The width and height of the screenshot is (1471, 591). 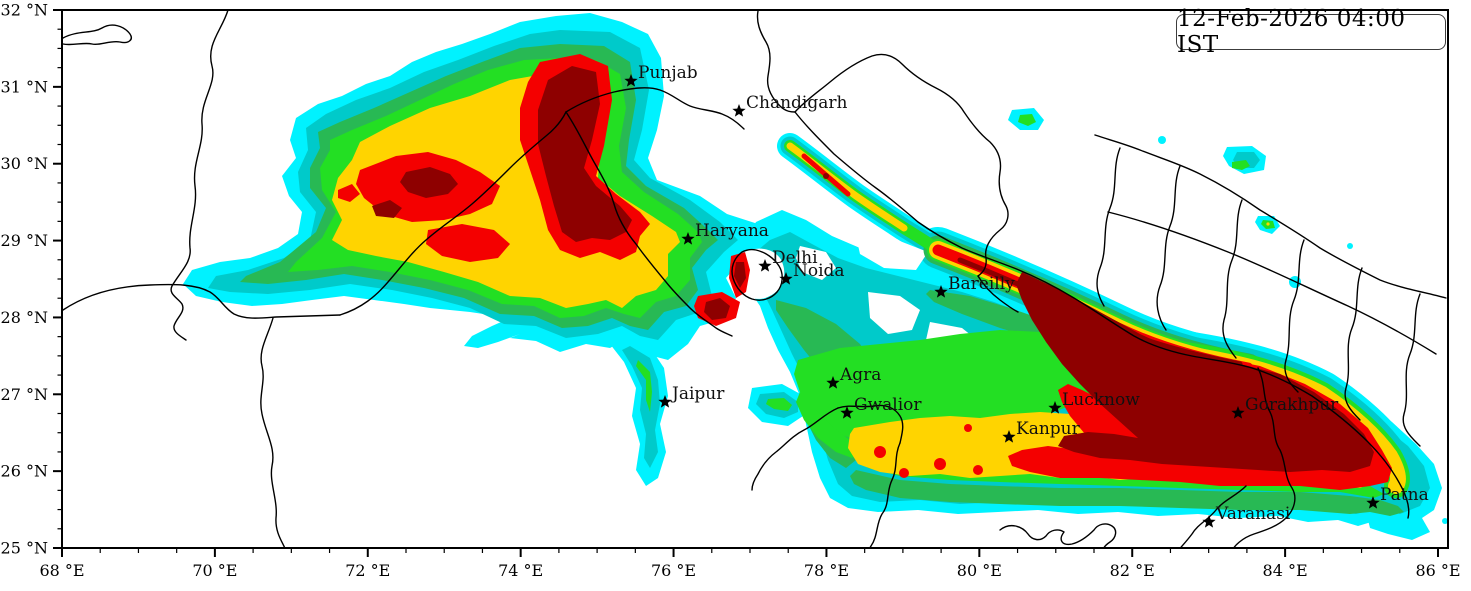 I want to click on timestamp-label: 12-Feb-2026 04:00 IST, so click(x=1291, y=32).